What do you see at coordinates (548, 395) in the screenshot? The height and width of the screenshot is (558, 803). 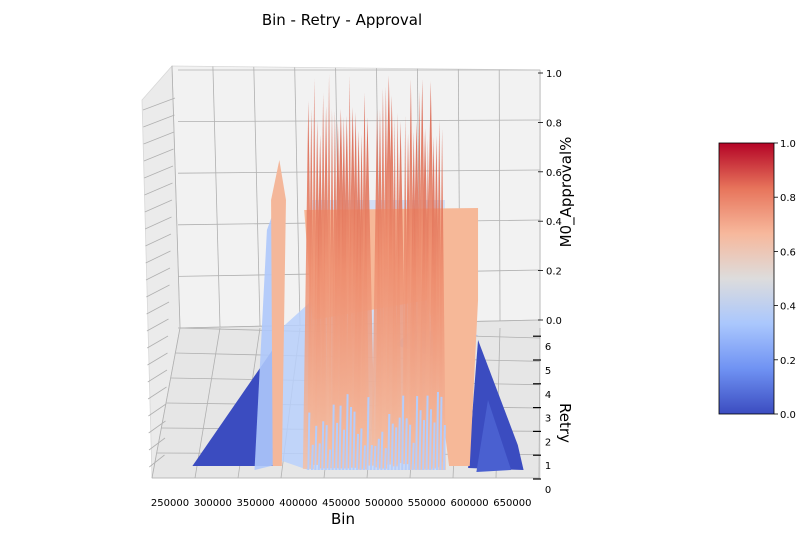 I see `y-tick-label: 4` at bounding box center [548, 395].